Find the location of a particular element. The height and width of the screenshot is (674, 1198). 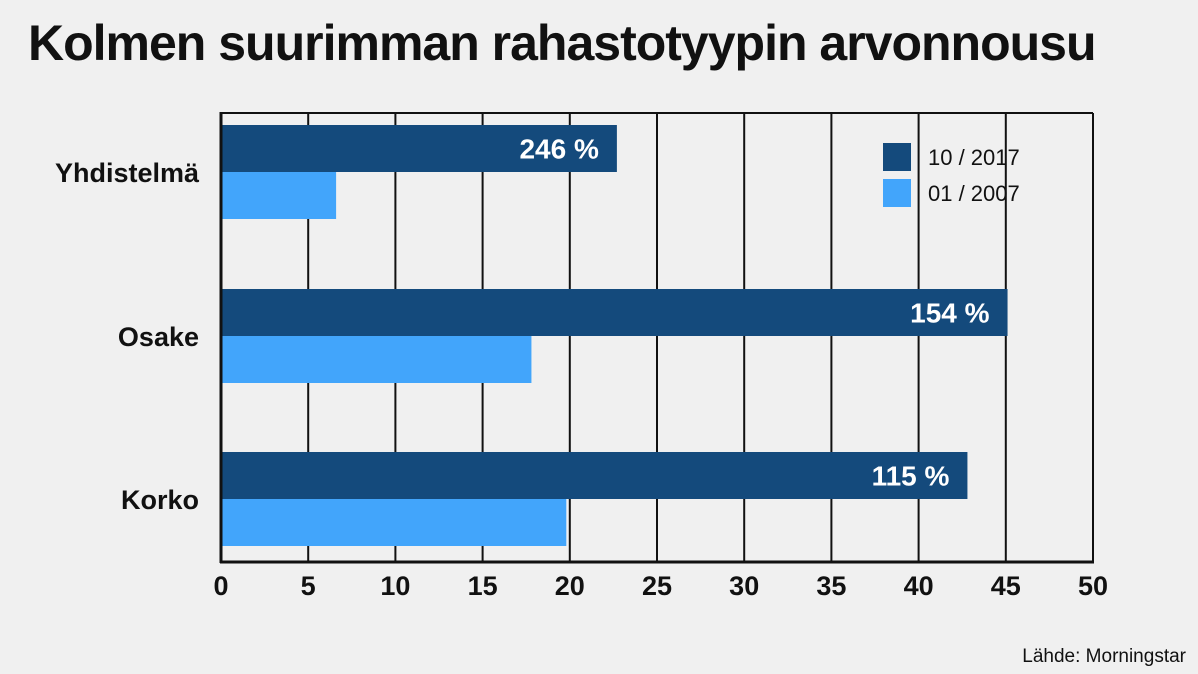

x-tick-label: 50 is located at coordinates (1093, 586).